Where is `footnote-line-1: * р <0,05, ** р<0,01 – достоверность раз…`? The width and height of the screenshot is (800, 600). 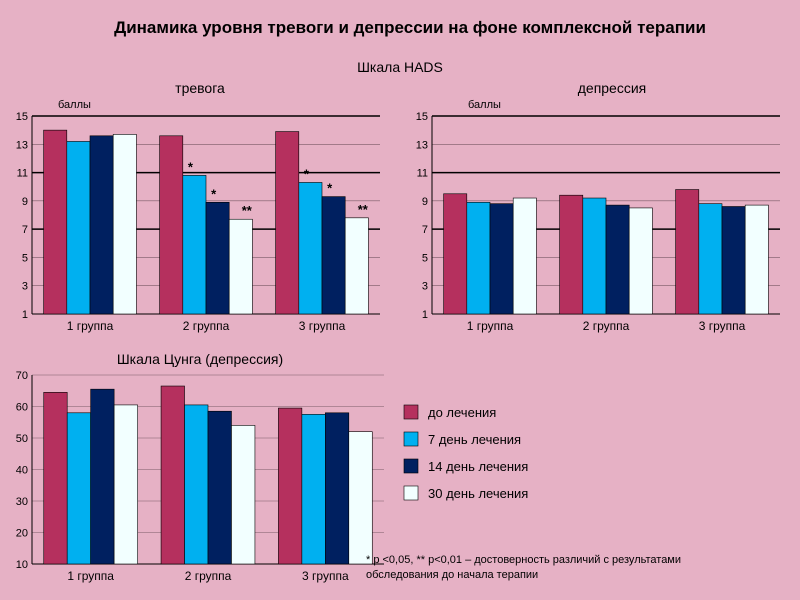
footnote-line-1: * р <0,05, ** р<0,01 – достоверность раз… is located at coordinates (523, 560).